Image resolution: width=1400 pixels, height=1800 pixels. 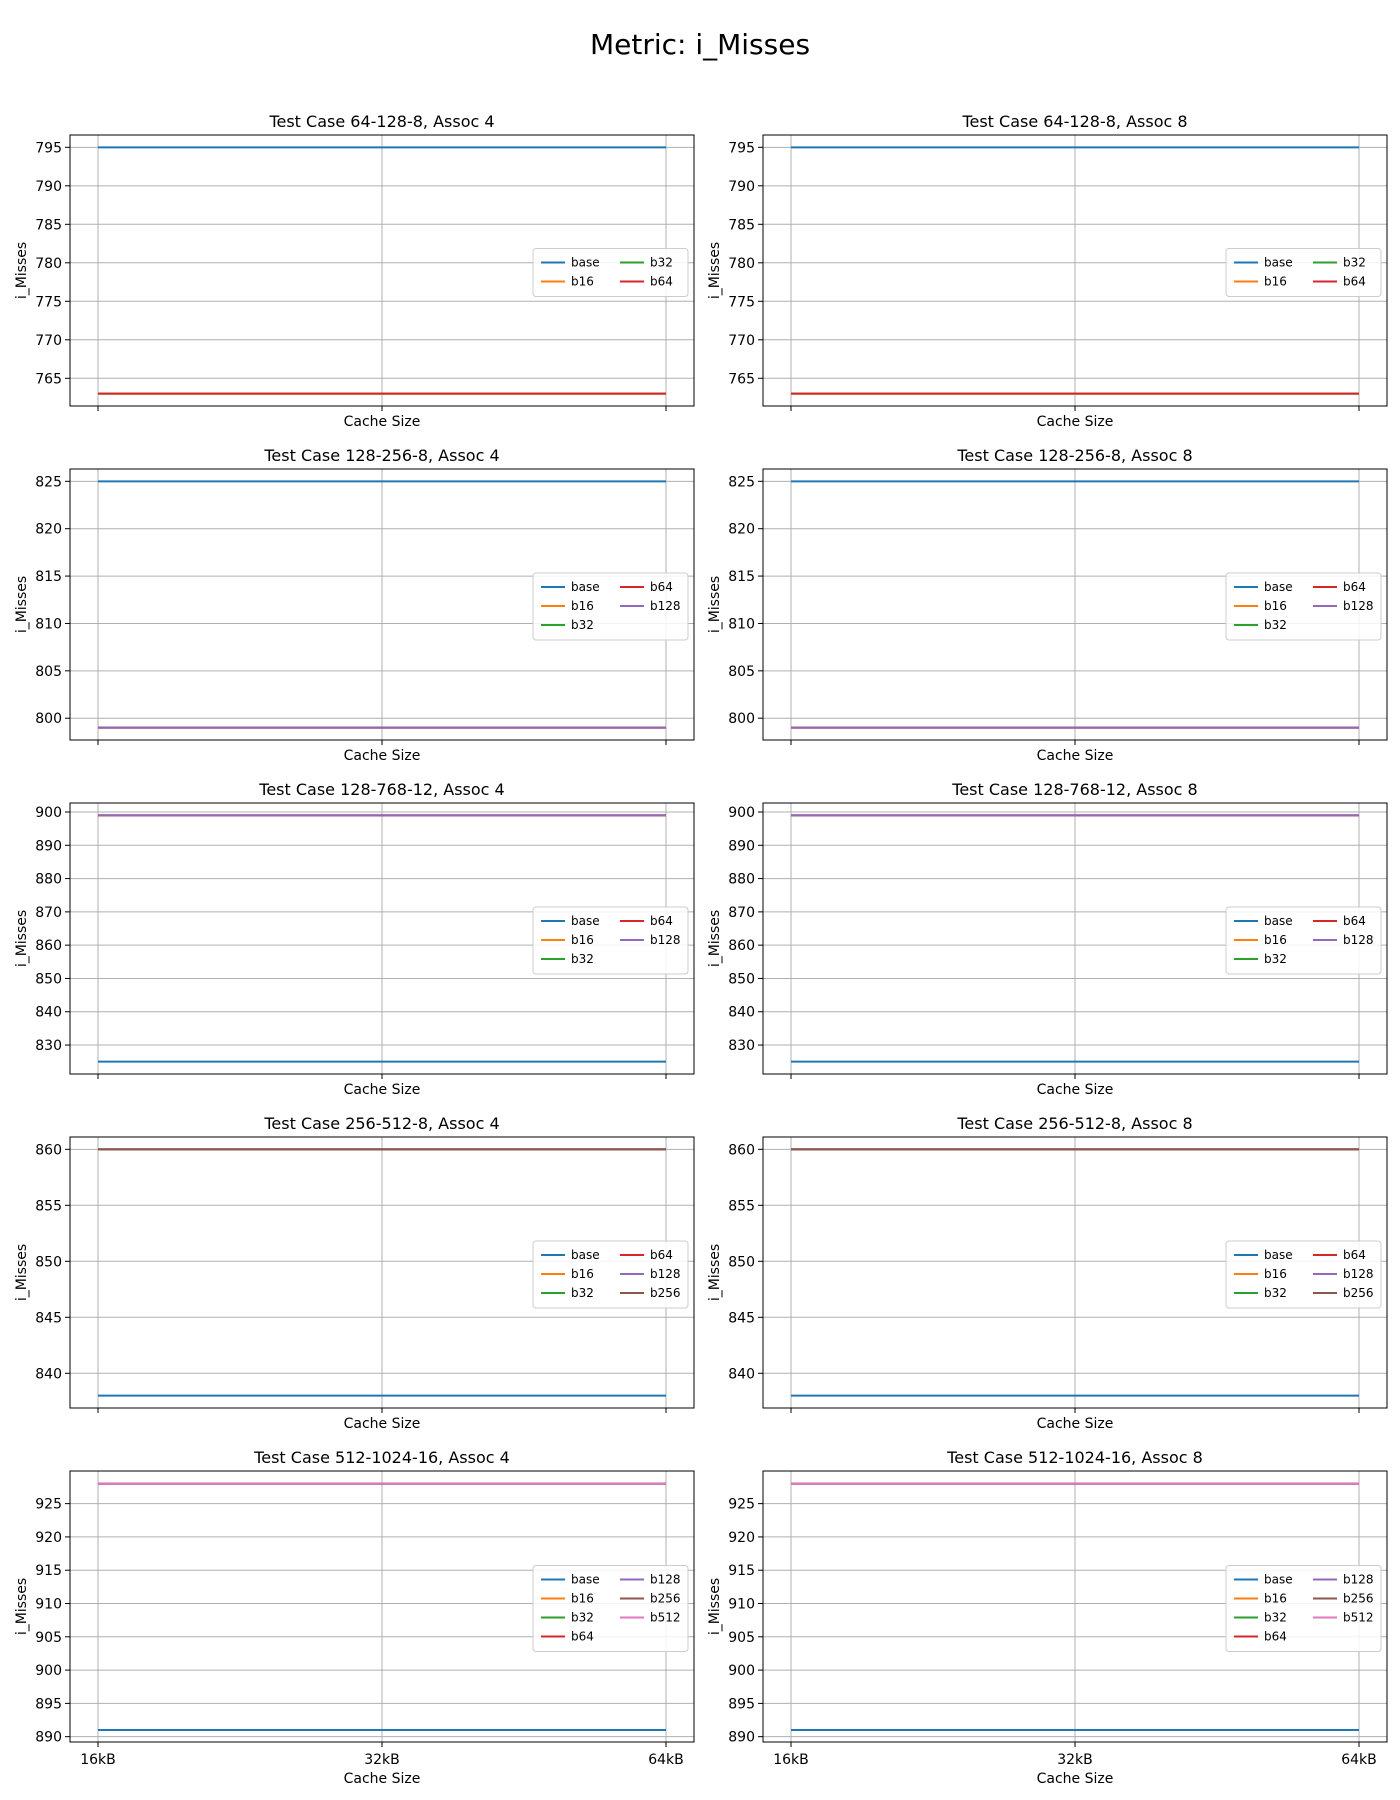 I want to click on y-tick-label: 895, so click(x=741, y=1704).